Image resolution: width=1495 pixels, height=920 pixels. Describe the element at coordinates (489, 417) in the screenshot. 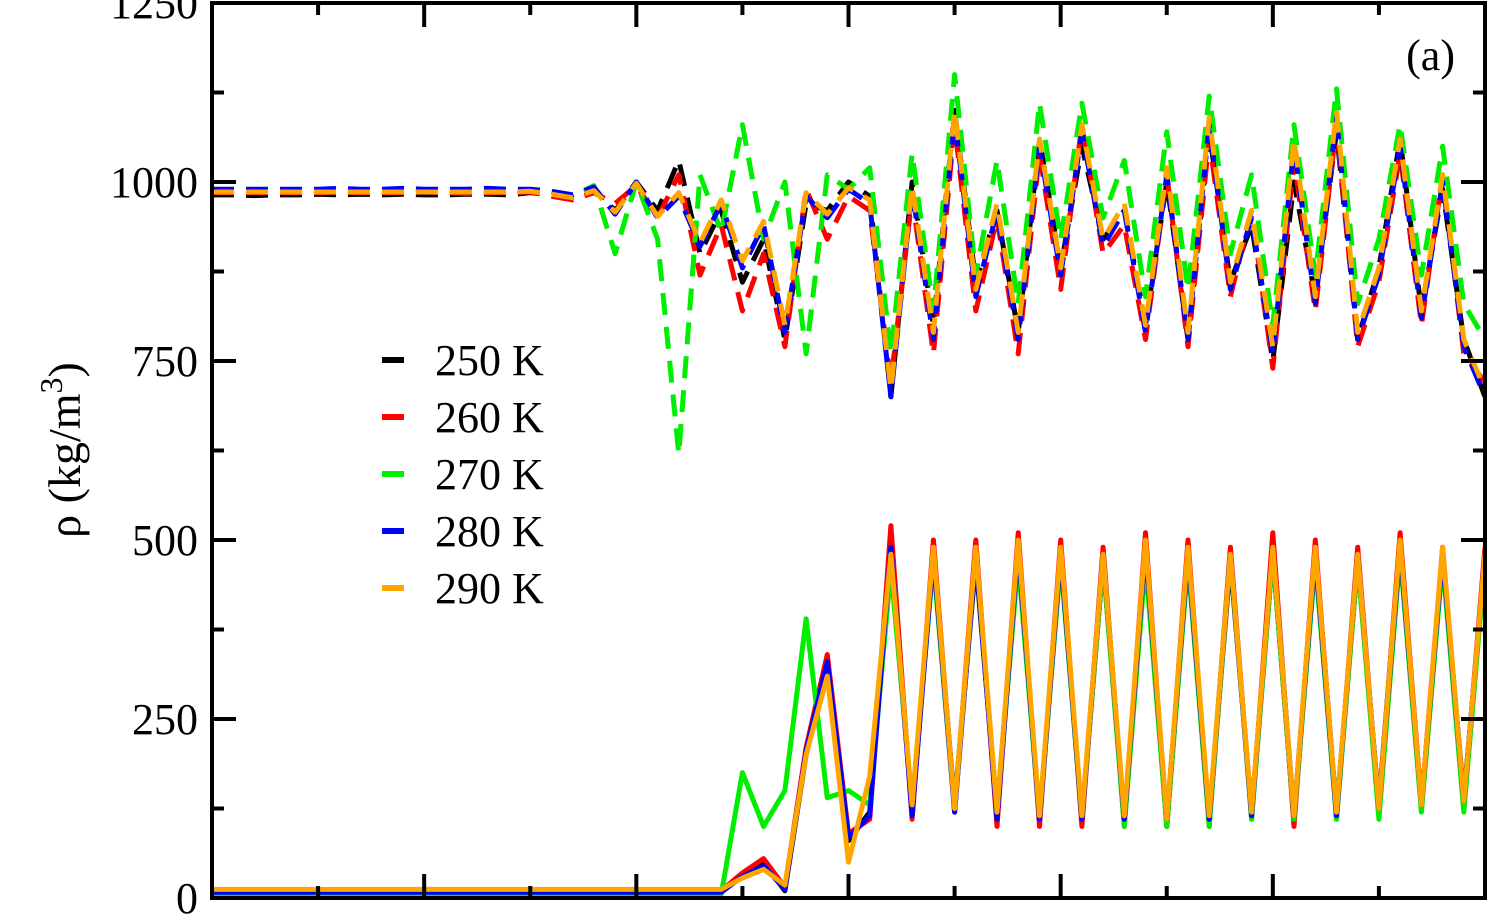

I see `legend-label: 260 K` at that location.